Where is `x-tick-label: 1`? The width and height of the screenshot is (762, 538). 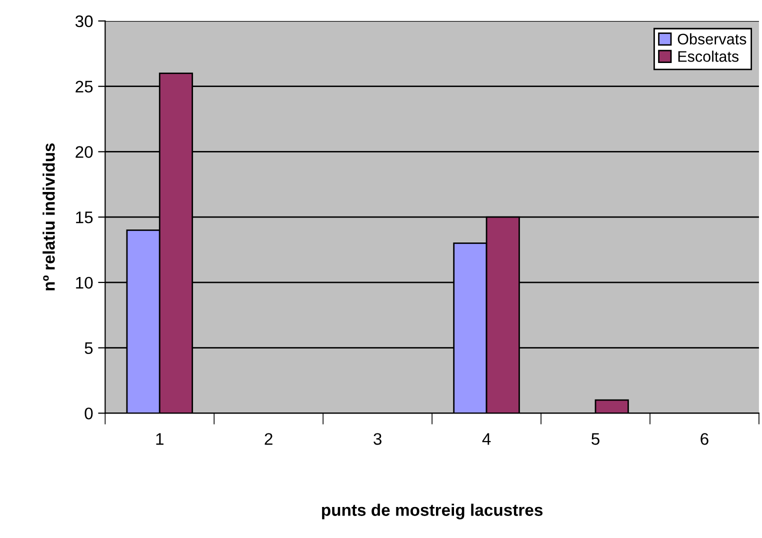
x-tick-label: 1 is located at coordinates (160, 439).